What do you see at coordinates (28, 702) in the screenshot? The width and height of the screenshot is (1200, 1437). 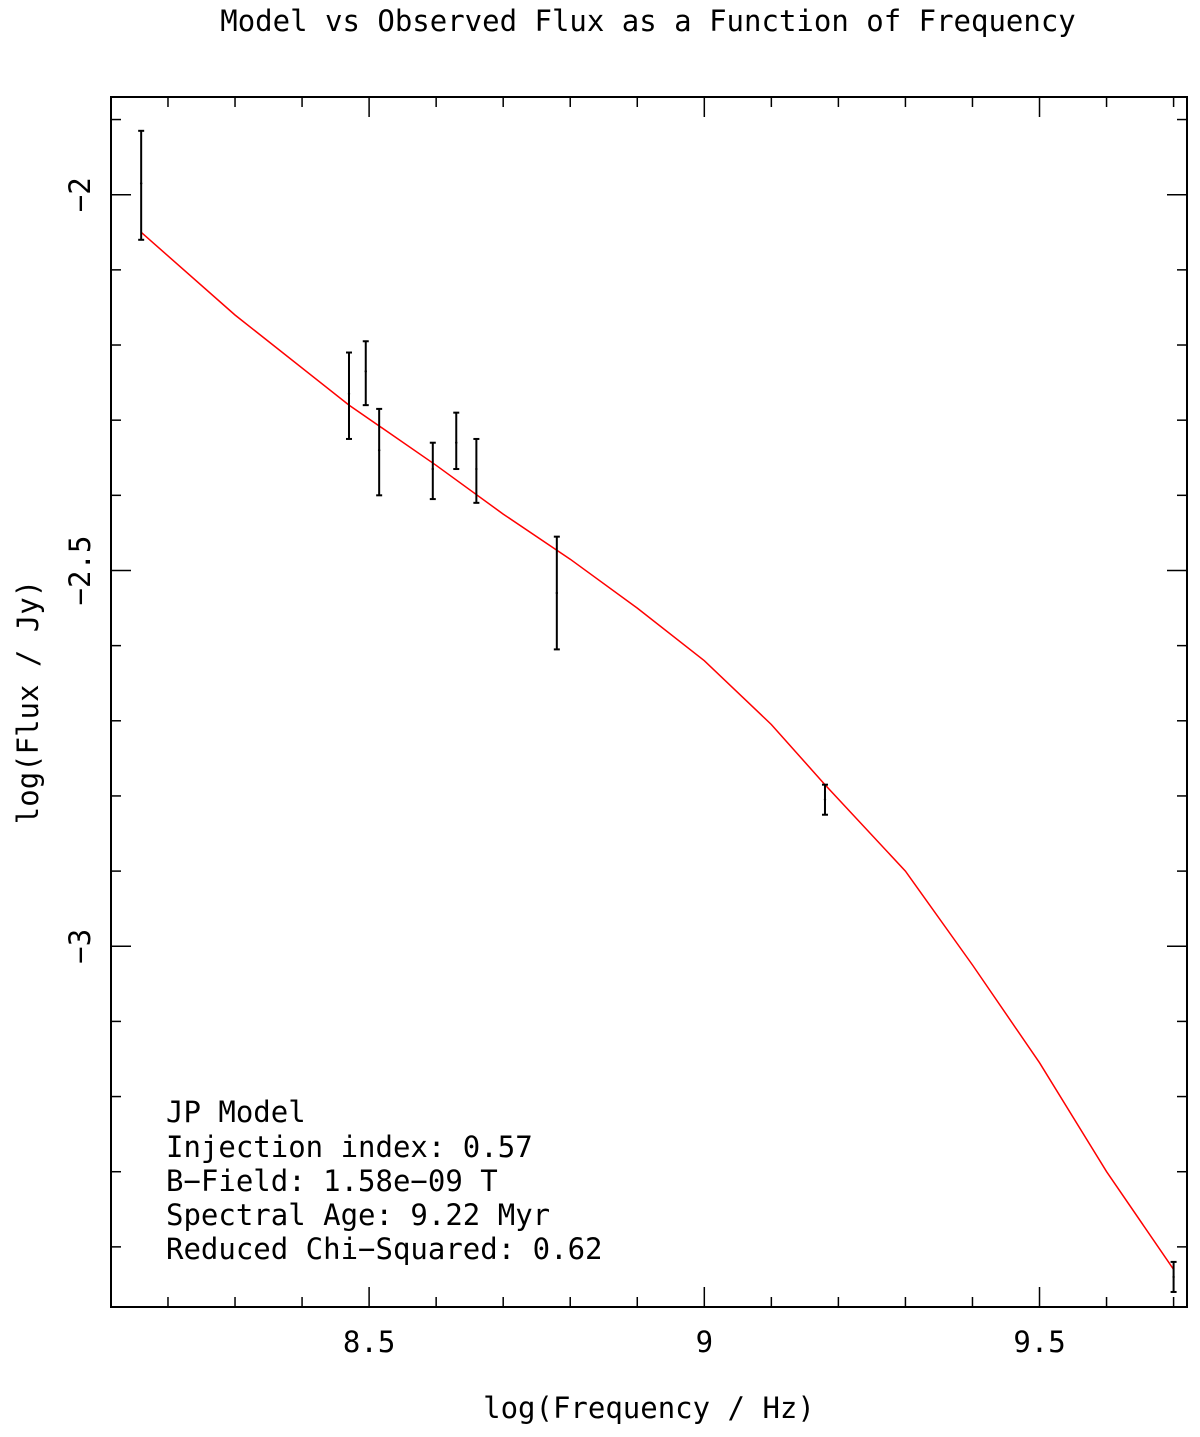 I see `y-axis-label: log(Flux / Jy)` at bounding box center [28, 702].